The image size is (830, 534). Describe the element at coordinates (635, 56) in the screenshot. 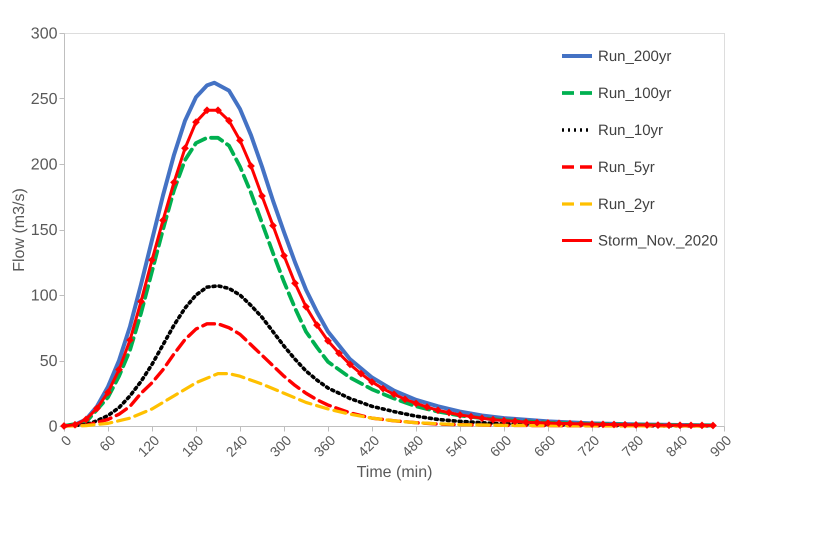

I see `legend-label: Run_200yr` at that location.